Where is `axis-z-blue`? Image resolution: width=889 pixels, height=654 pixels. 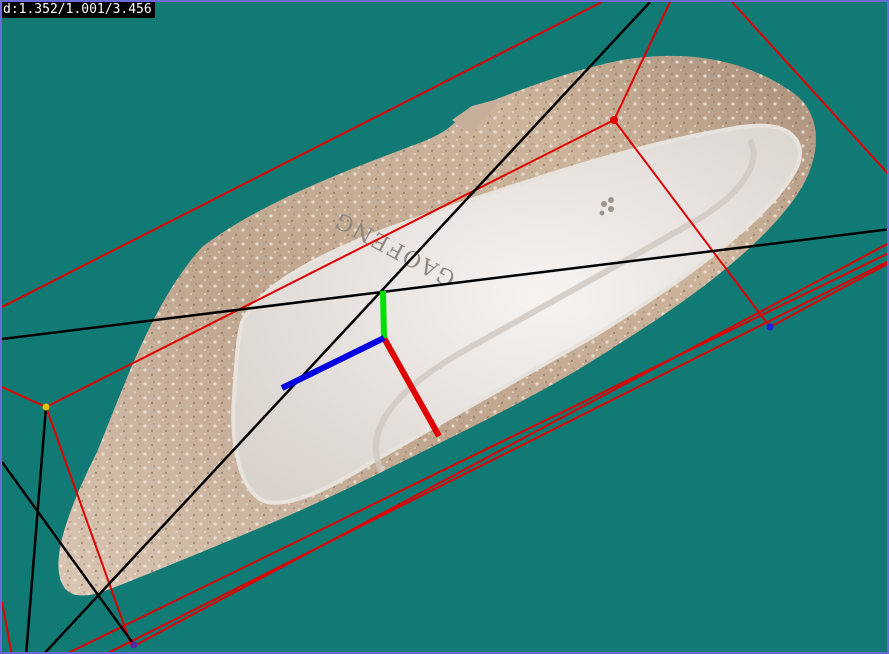 axis-z-blue is located at coordinates (333, 363).